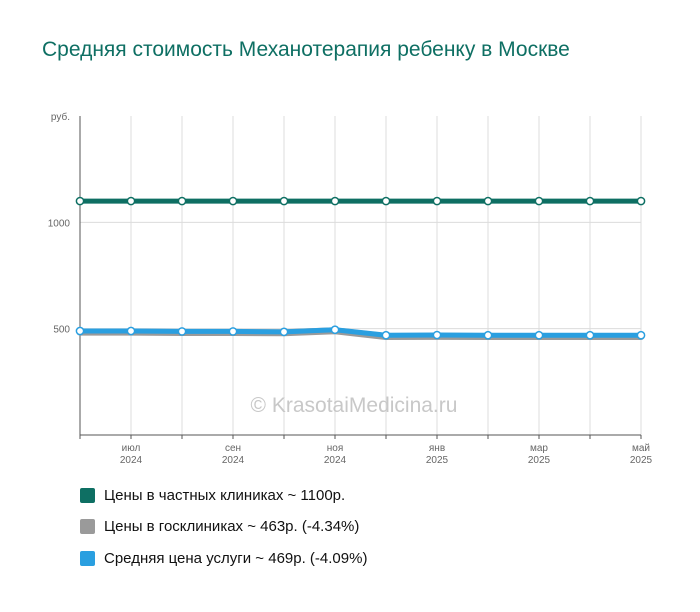  Describe the element at coordinates (437, 448) in the screenshot. I see `x-tick-label-month: янв` at that location.